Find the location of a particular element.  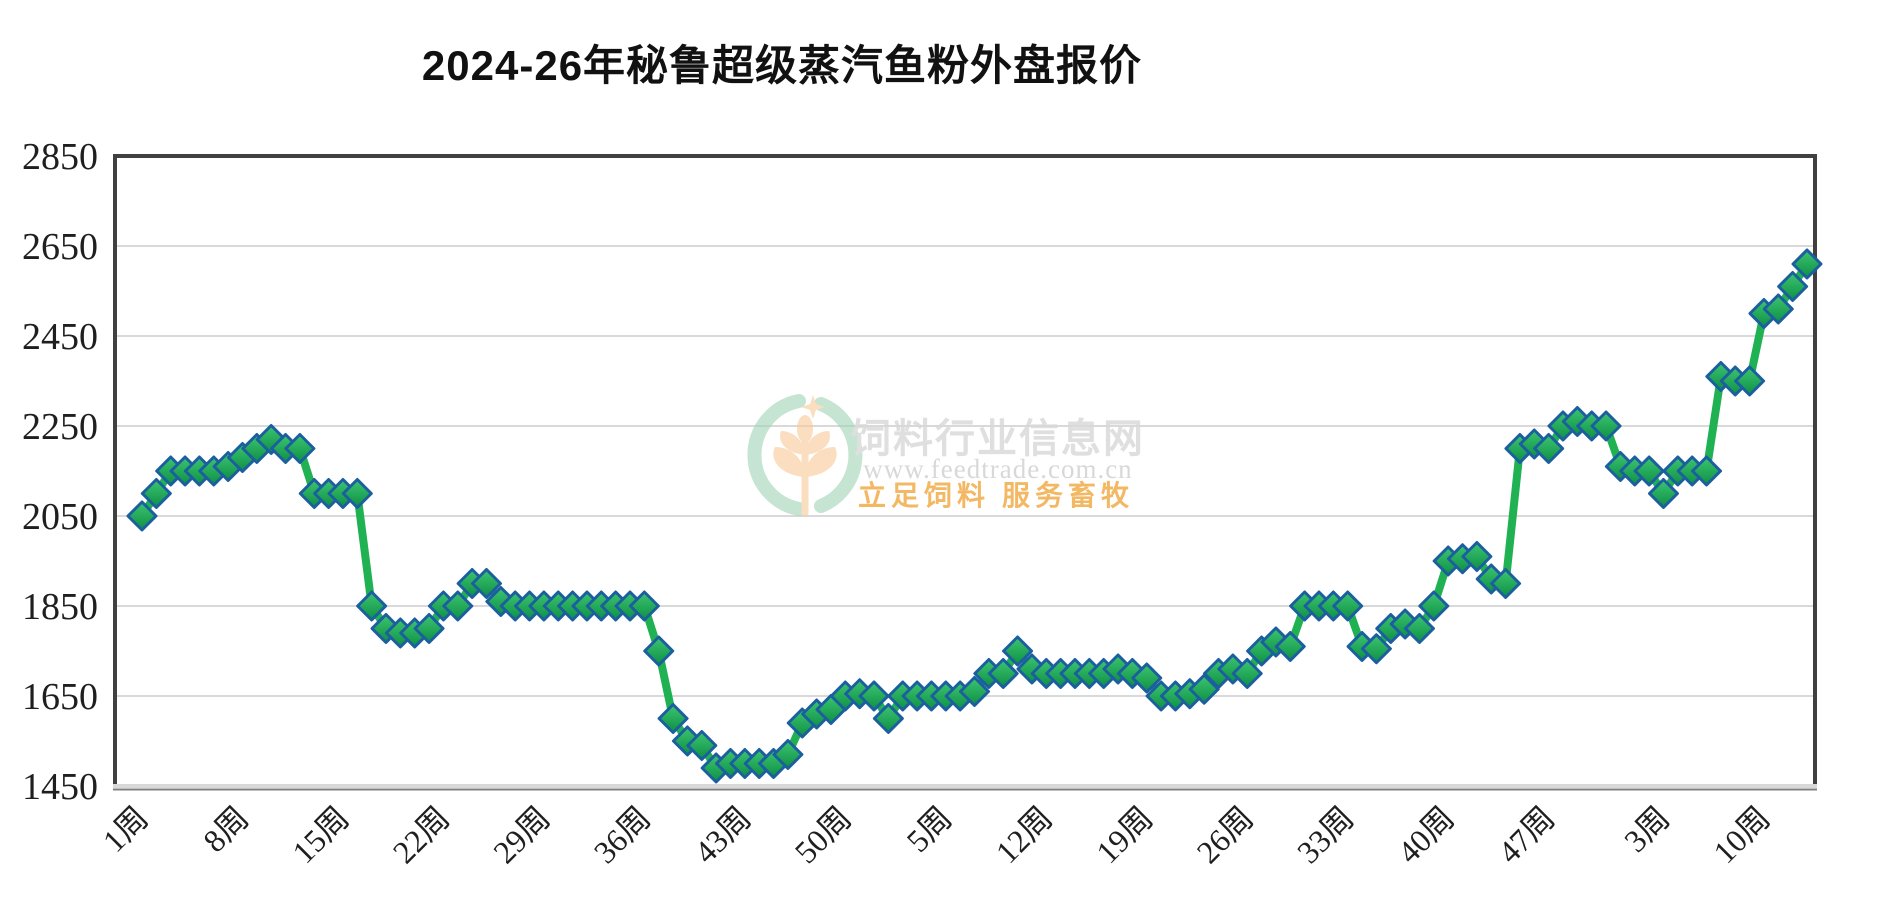

chart-title: 2024-26年秘鲁超级蒸汽鱼粉外盘报价 is located at coordinates (782, 65).